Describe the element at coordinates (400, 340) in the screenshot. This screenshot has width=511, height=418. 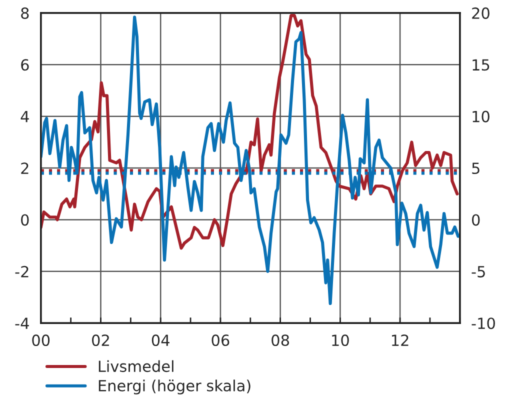
I see `x-tick-label: 12` at that location.